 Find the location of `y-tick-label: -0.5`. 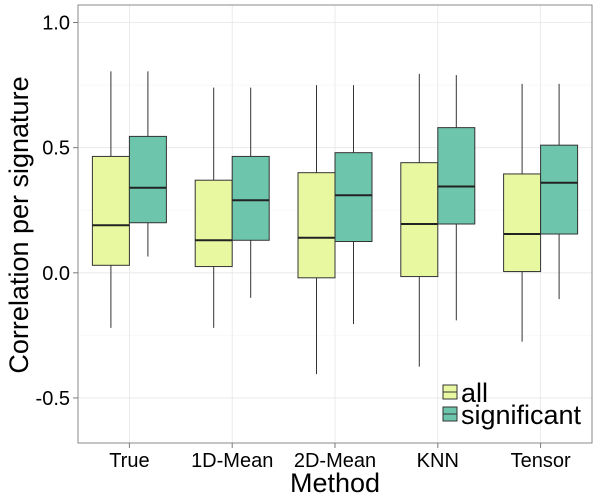

y-tick-label: -0.5 is located at coordinates (53, 399).